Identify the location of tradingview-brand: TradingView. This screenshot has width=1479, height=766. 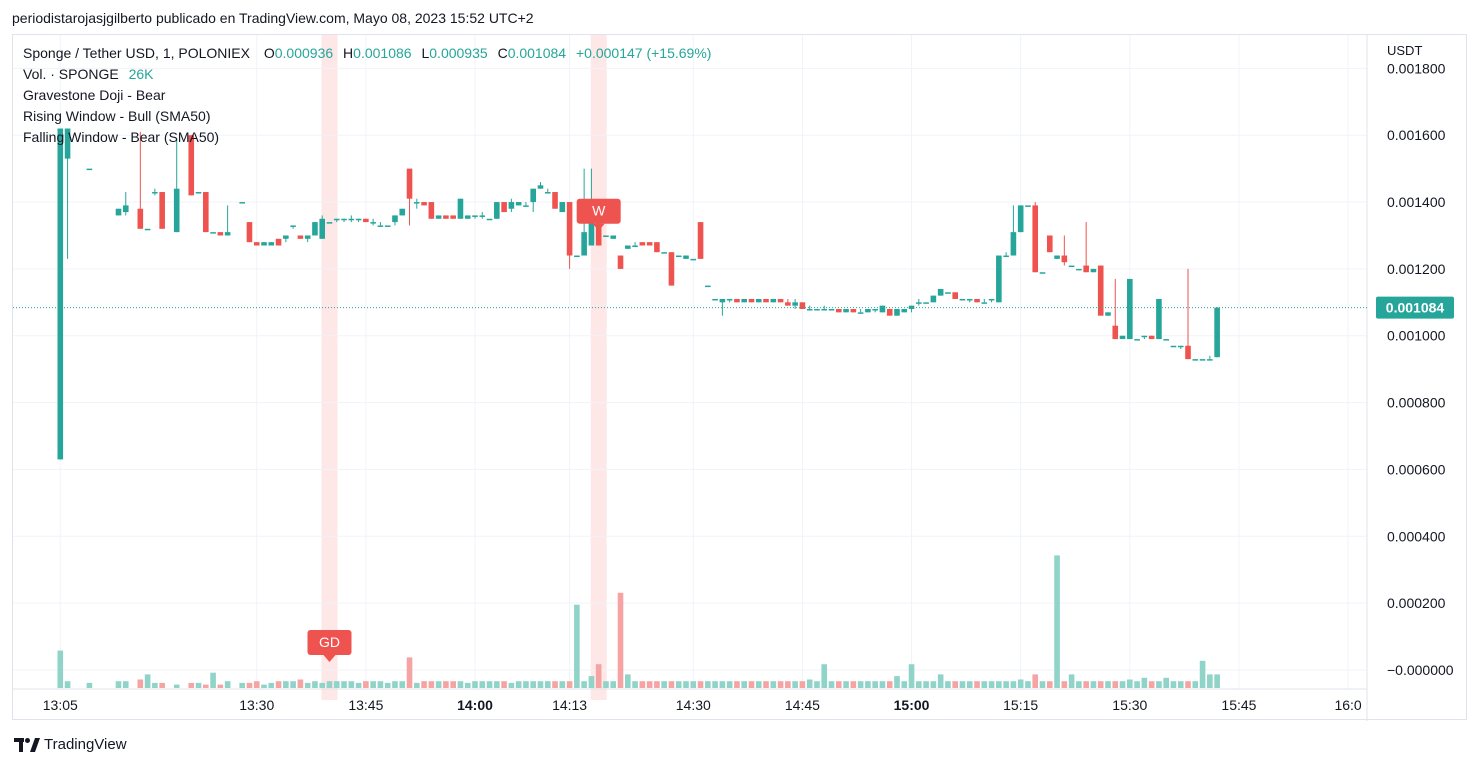
(70, 744).